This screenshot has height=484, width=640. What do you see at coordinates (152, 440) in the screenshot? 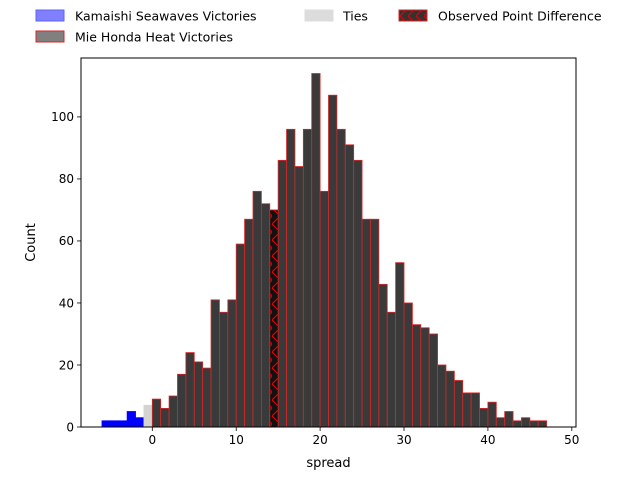
I see `x-tick-label: 0` at bounding box center [152, 440].